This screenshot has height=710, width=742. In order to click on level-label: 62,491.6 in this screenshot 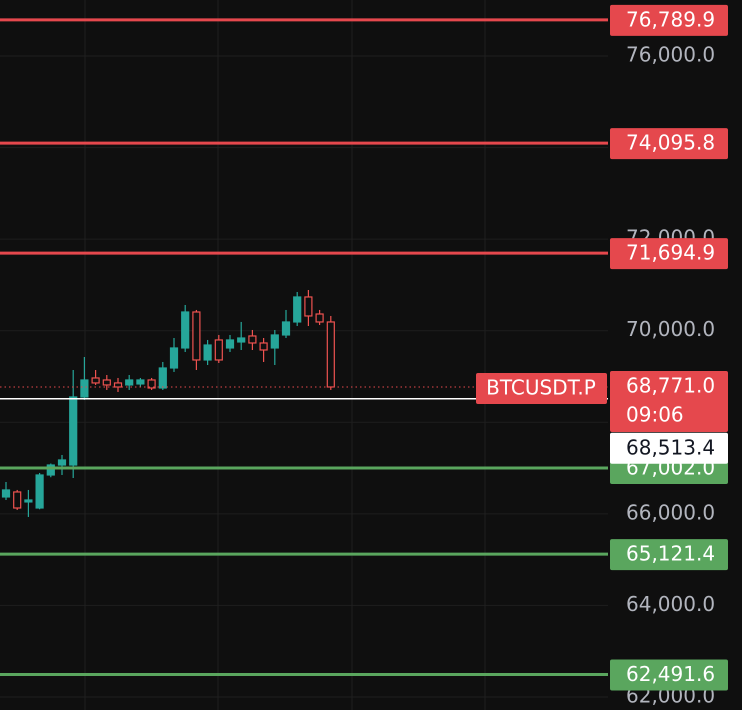, I will do `click(670, 674)`.